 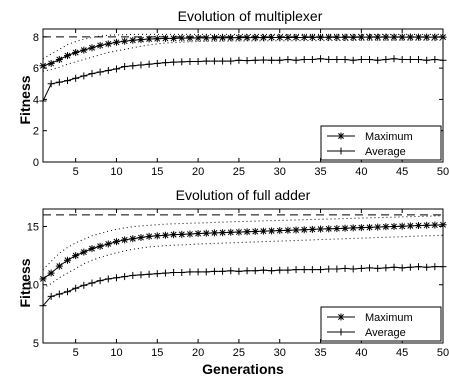 I want to click on y-tick-label: 4, so click(x=36, y=100).